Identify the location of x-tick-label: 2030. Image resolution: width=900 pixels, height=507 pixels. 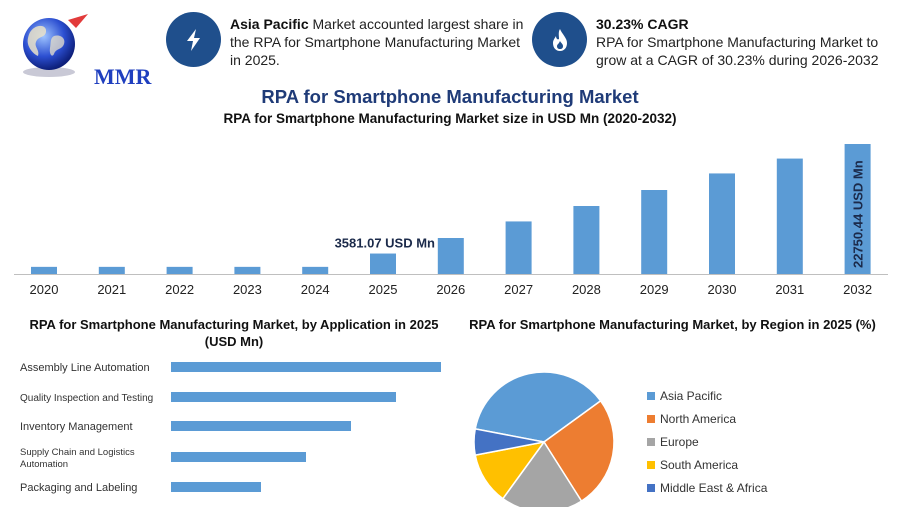
(722, 289).